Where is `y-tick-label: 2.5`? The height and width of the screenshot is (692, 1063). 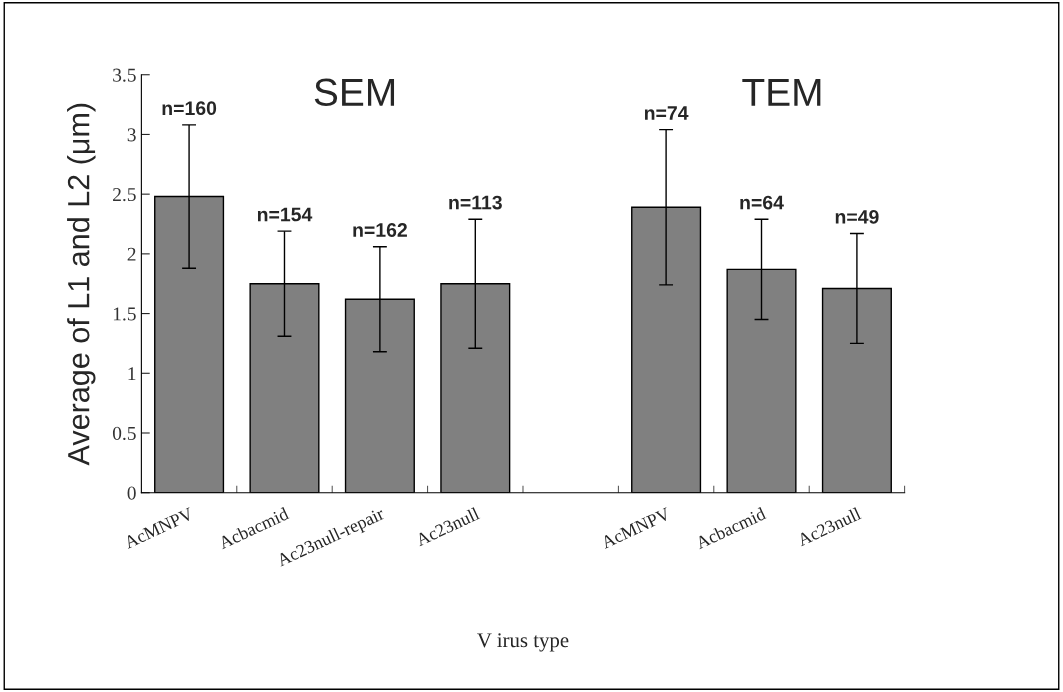
y-tick-label: 2.5 is located at coordinates (124, 195).